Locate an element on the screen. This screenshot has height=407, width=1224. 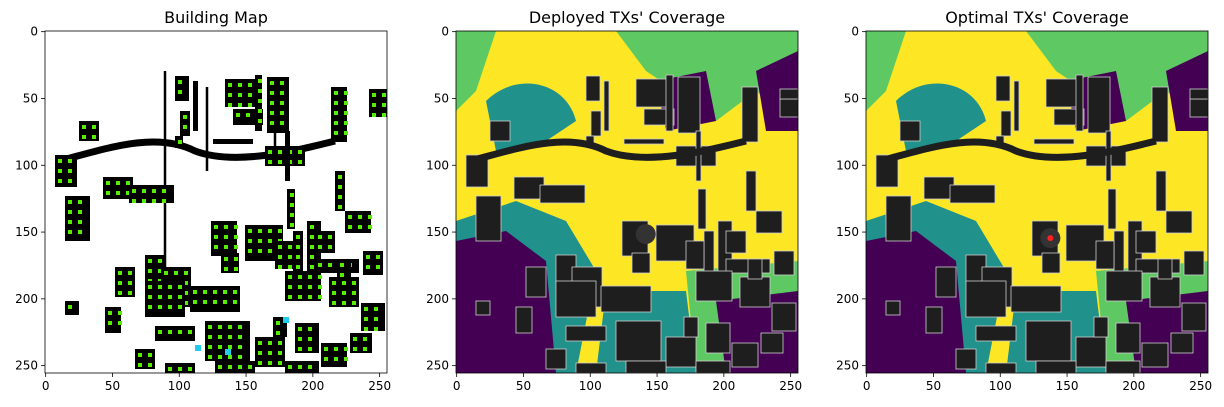
building-map-x-tick-label: 250 is located at coordinates (379, 386).